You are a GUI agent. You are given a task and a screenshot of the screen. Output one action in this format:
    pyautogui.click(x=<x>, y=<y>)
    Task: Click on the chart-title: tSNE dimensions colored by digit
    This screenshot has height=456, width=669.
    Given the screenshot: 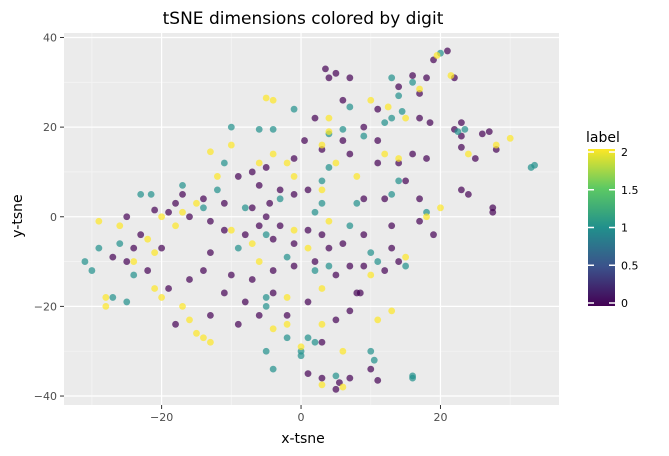 What is the action you would take?
    pyautogui.click(x=303, y=19)
    